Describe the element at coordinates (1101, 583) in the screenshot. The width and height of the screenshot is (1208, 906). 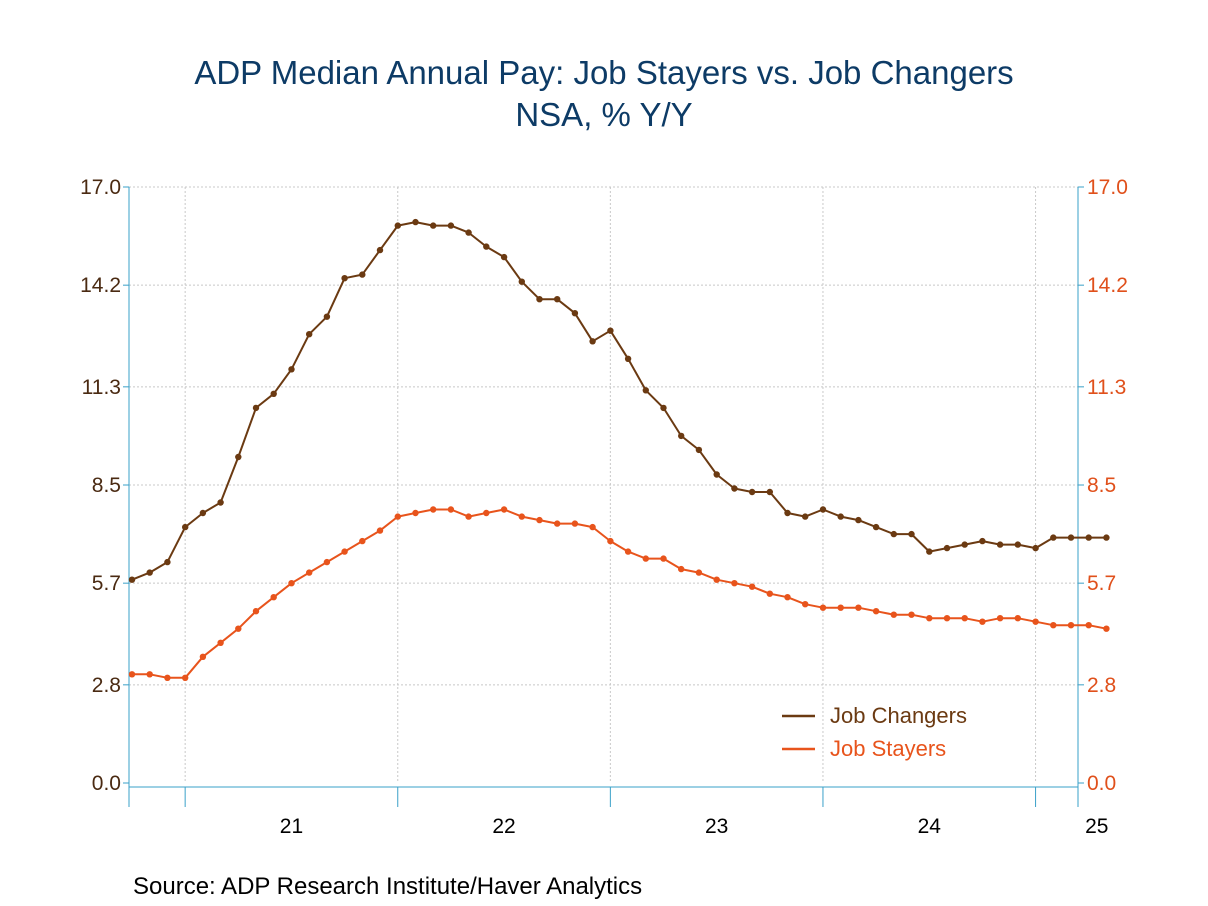
I see `y-tick-label-right: 5.7` at that location.